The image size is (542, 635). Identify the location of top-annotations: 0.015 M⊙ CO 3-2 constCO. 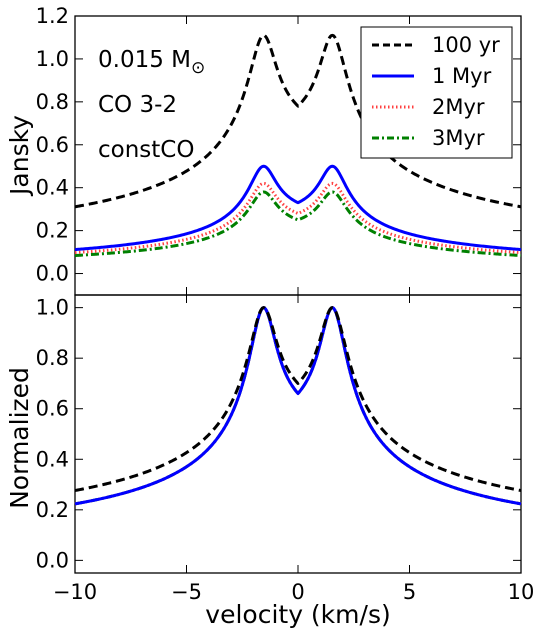
(151, 105).